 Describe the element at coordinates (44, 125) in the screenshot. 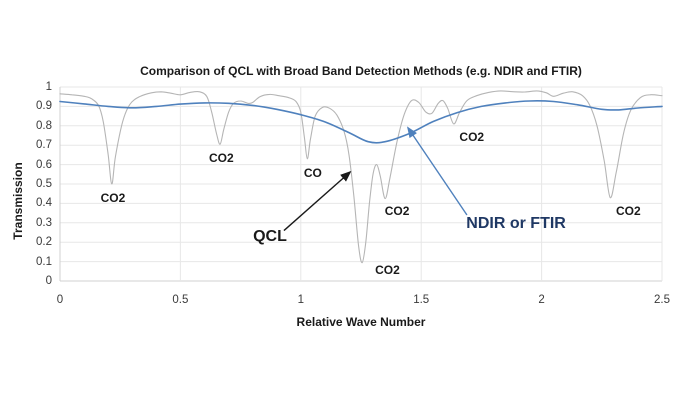

I see `y-tick-label: 0.8` at that location.